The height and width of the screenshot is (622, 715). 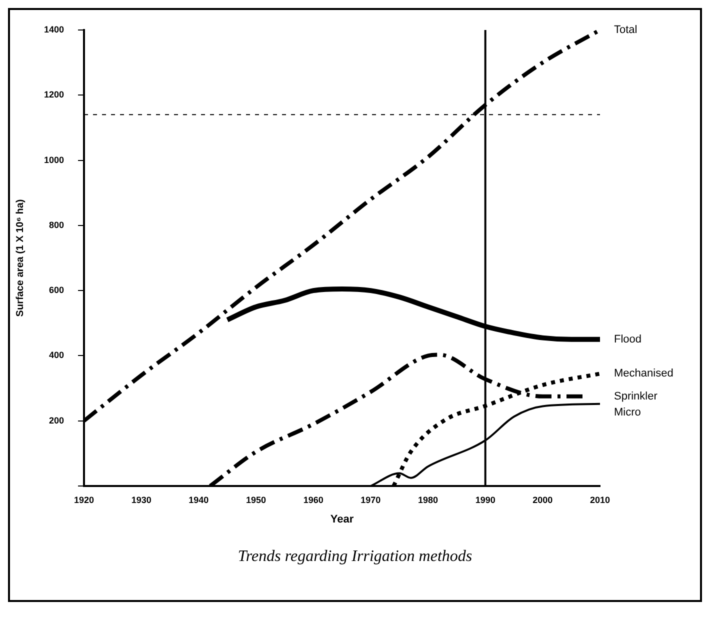 What do you see at coordinates (54, 95) in the screenshot?
I see `y-tick-label: 1200` at bounding box center [54, 95].